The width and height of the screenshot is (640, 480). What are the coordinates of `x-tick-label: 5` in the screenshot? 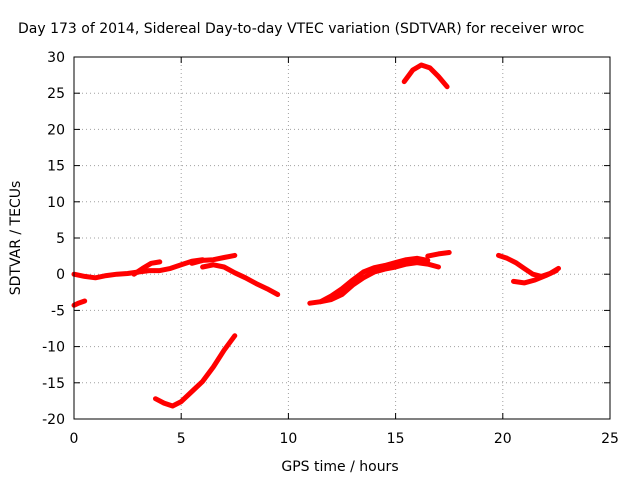 It's located at (181, 439).